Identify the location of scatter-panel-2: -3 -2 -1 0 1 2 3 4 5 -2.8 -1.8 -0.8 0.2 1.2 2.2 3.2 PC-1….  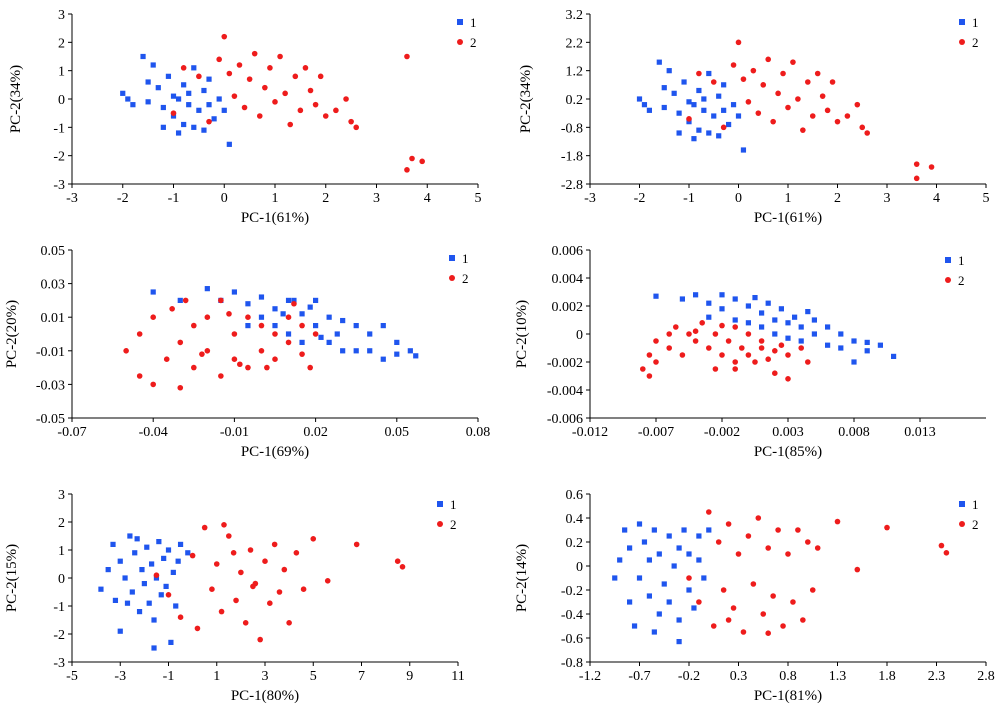
(754, 117).